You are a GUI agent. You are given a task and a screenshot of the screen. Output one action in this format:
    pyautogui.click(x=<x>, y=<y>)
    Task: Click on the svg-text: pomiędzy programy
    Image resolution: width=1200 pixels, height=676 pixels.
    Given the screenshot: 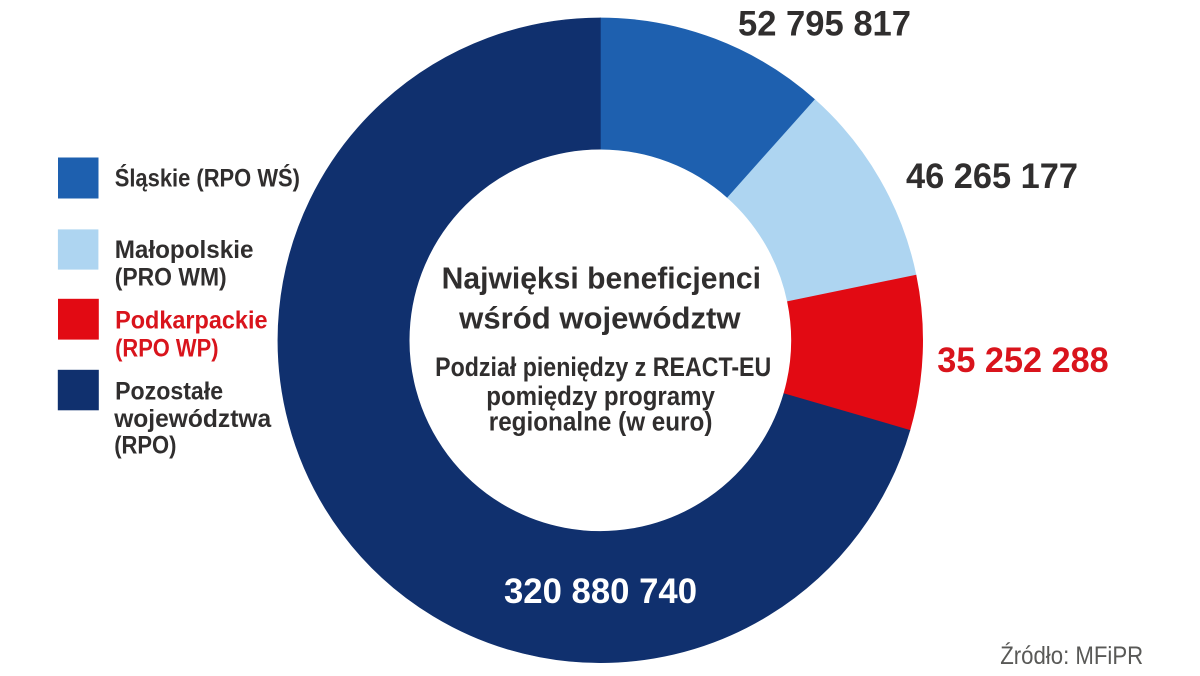 What is the action you would take?
    pyautogui.click(x=600, y=396)
    